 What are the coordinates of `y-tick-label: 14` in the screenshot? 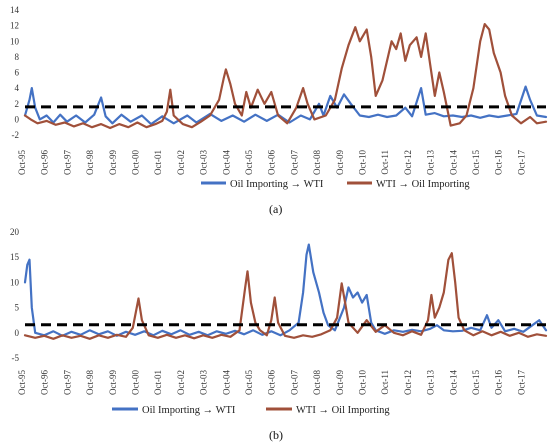 It's located at (15, 10).